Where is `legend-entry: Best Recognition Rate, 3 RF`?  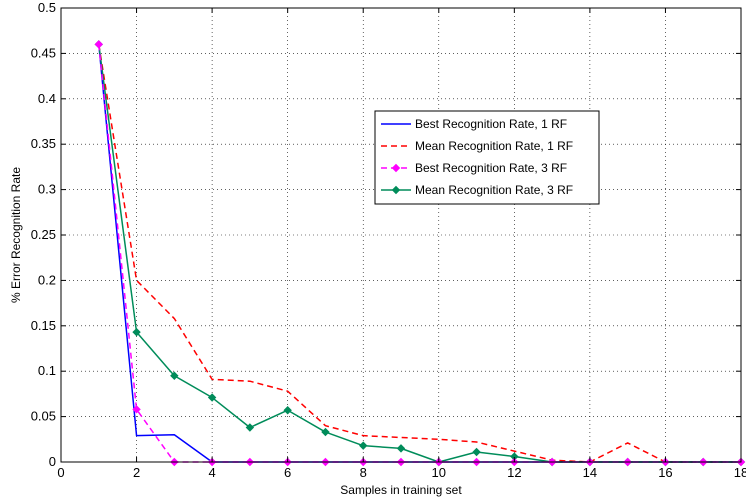
legend-entry: Best Recognition Rate, 3 RF is located at coordinates (474, 168).